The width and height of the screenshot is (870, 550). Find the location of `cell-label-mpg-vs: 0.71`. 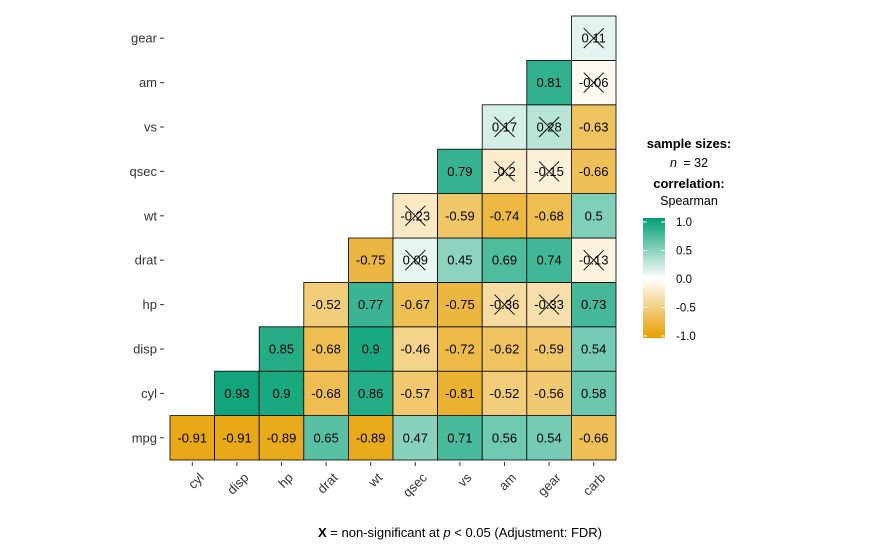

cell-label-mpg-vs: 0.71 is located at coordinates (459, 437).